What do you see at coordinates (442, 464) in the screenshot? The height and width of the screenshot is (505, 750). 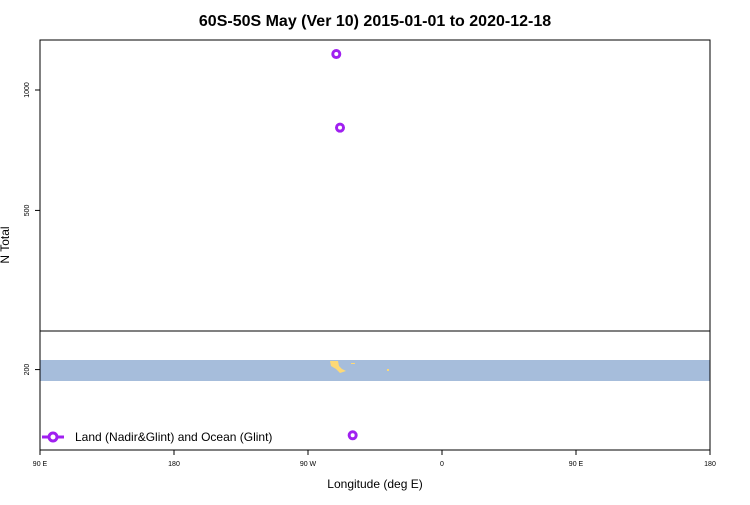 I see `x-tick-label: 0` at bounding box center [442, 464].